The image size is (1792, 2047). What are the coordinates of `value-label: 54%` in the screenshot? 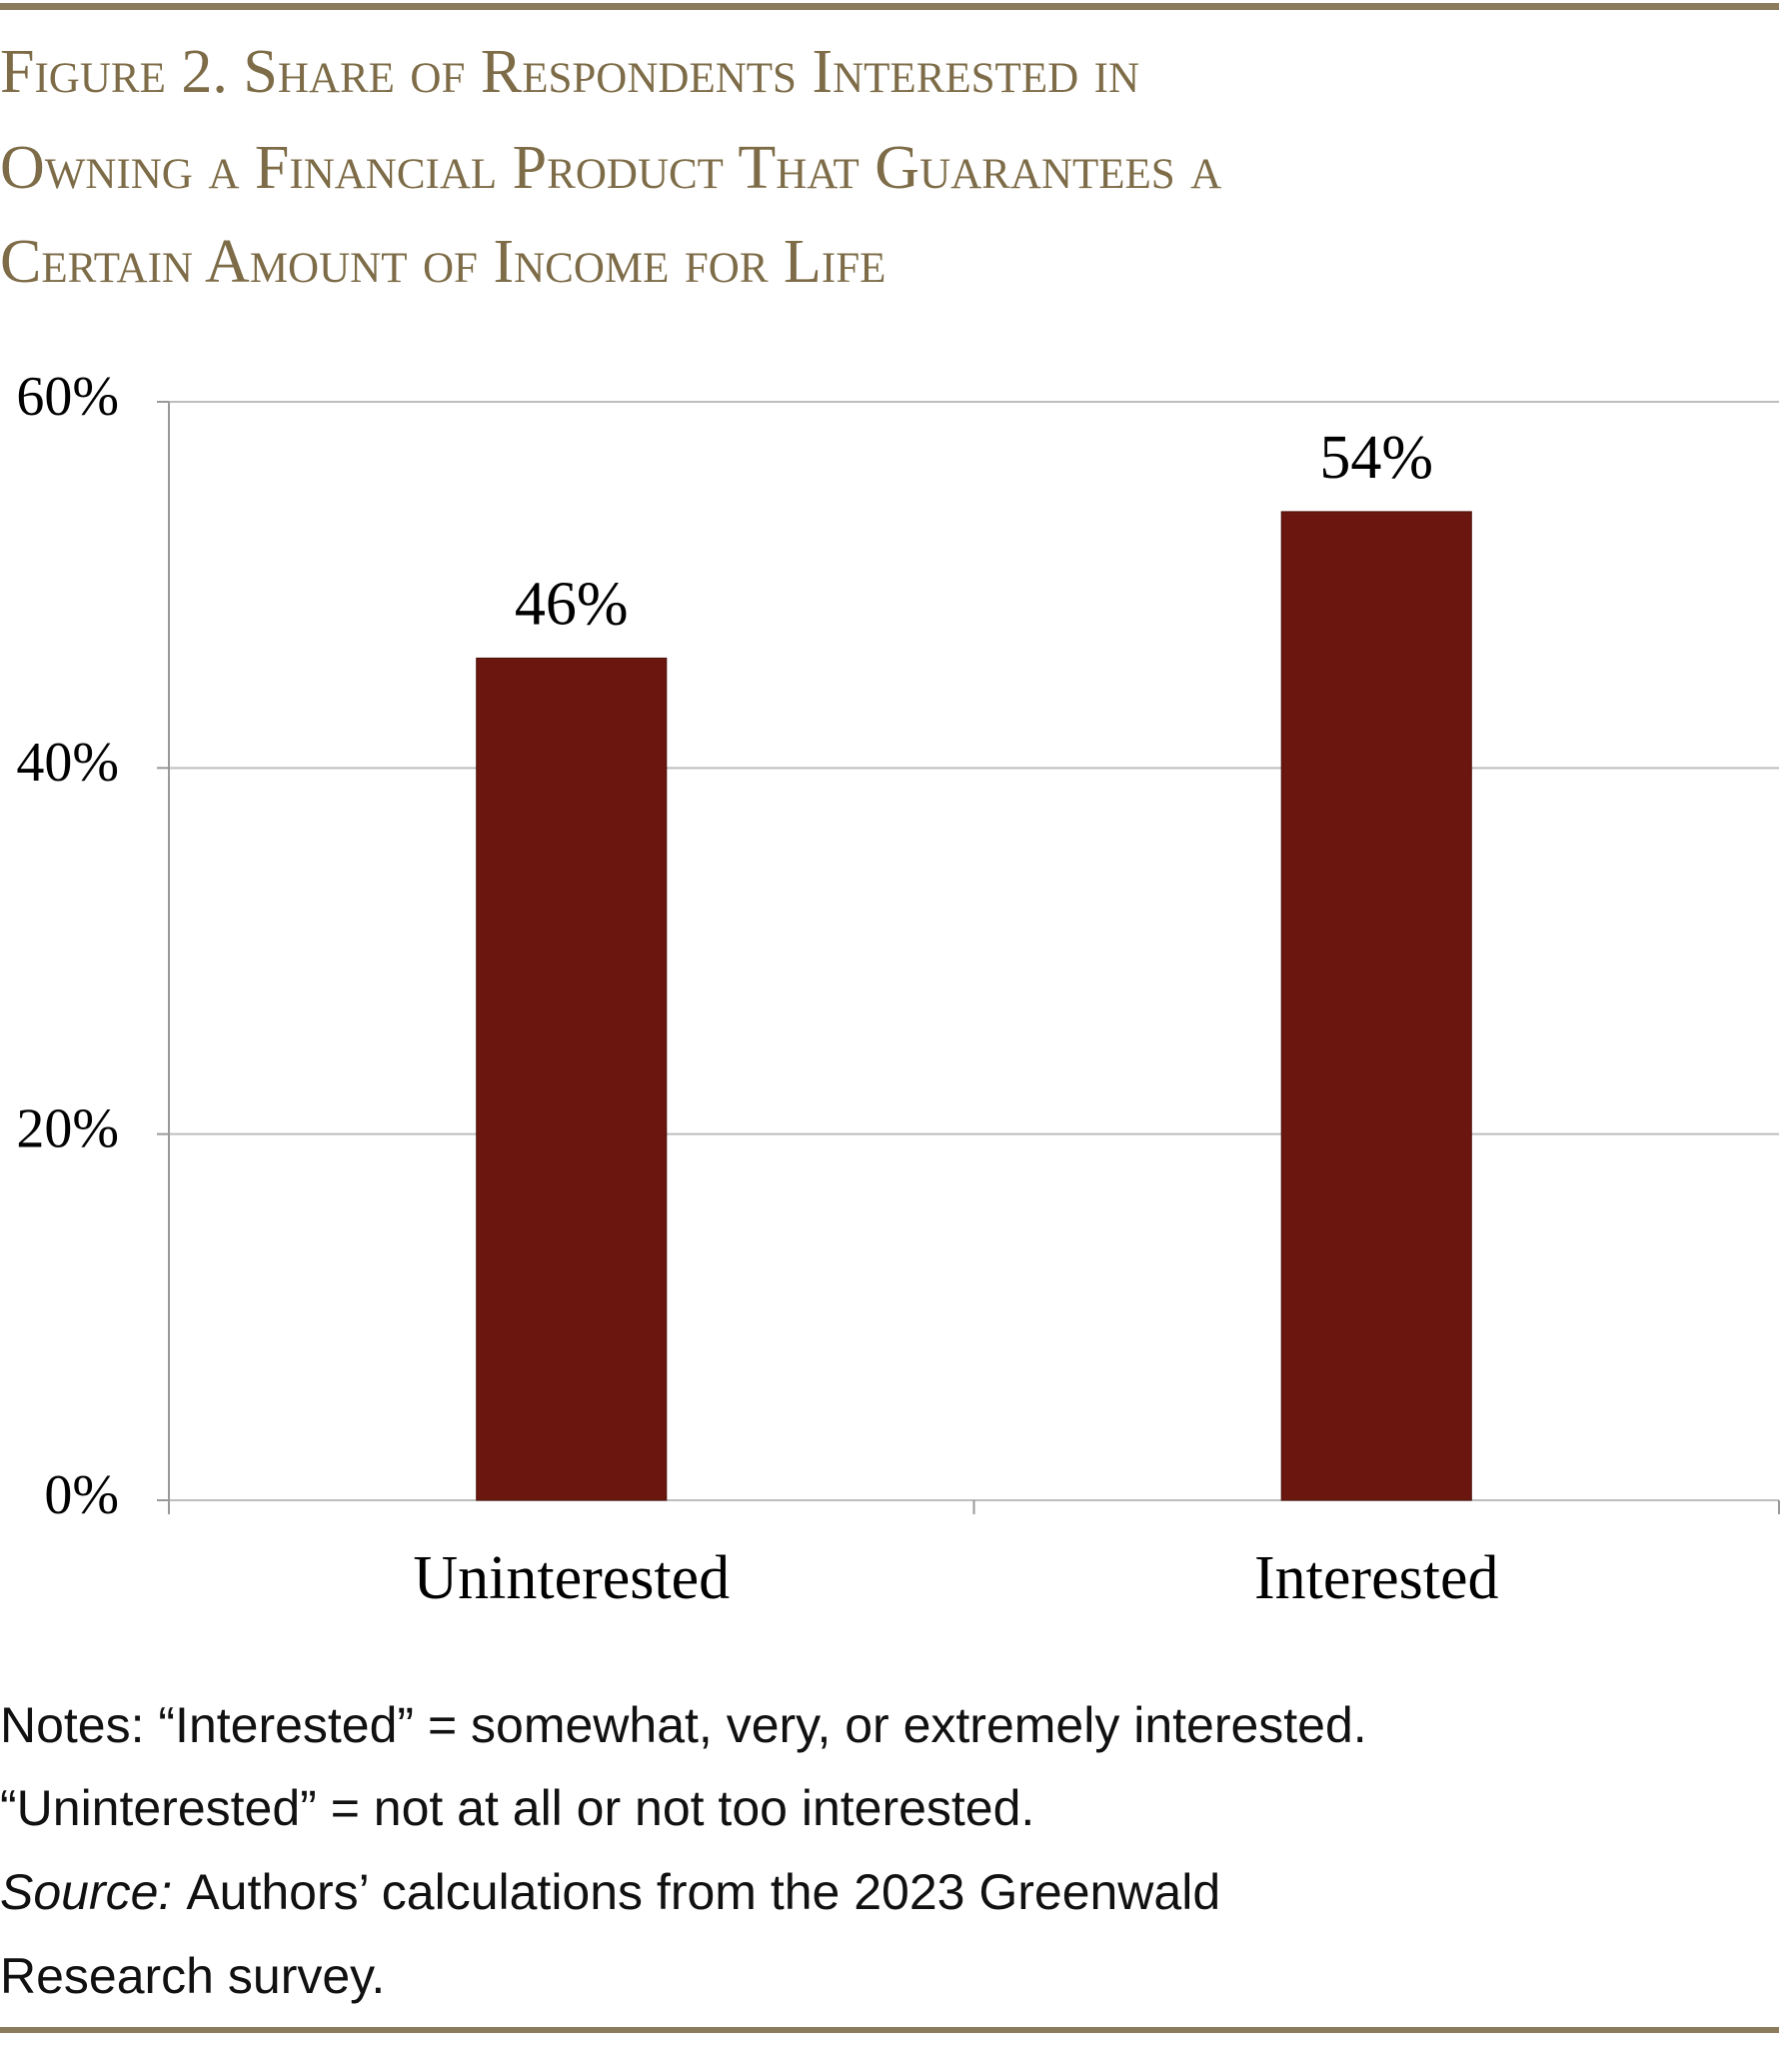 It's located at (1376, 458).